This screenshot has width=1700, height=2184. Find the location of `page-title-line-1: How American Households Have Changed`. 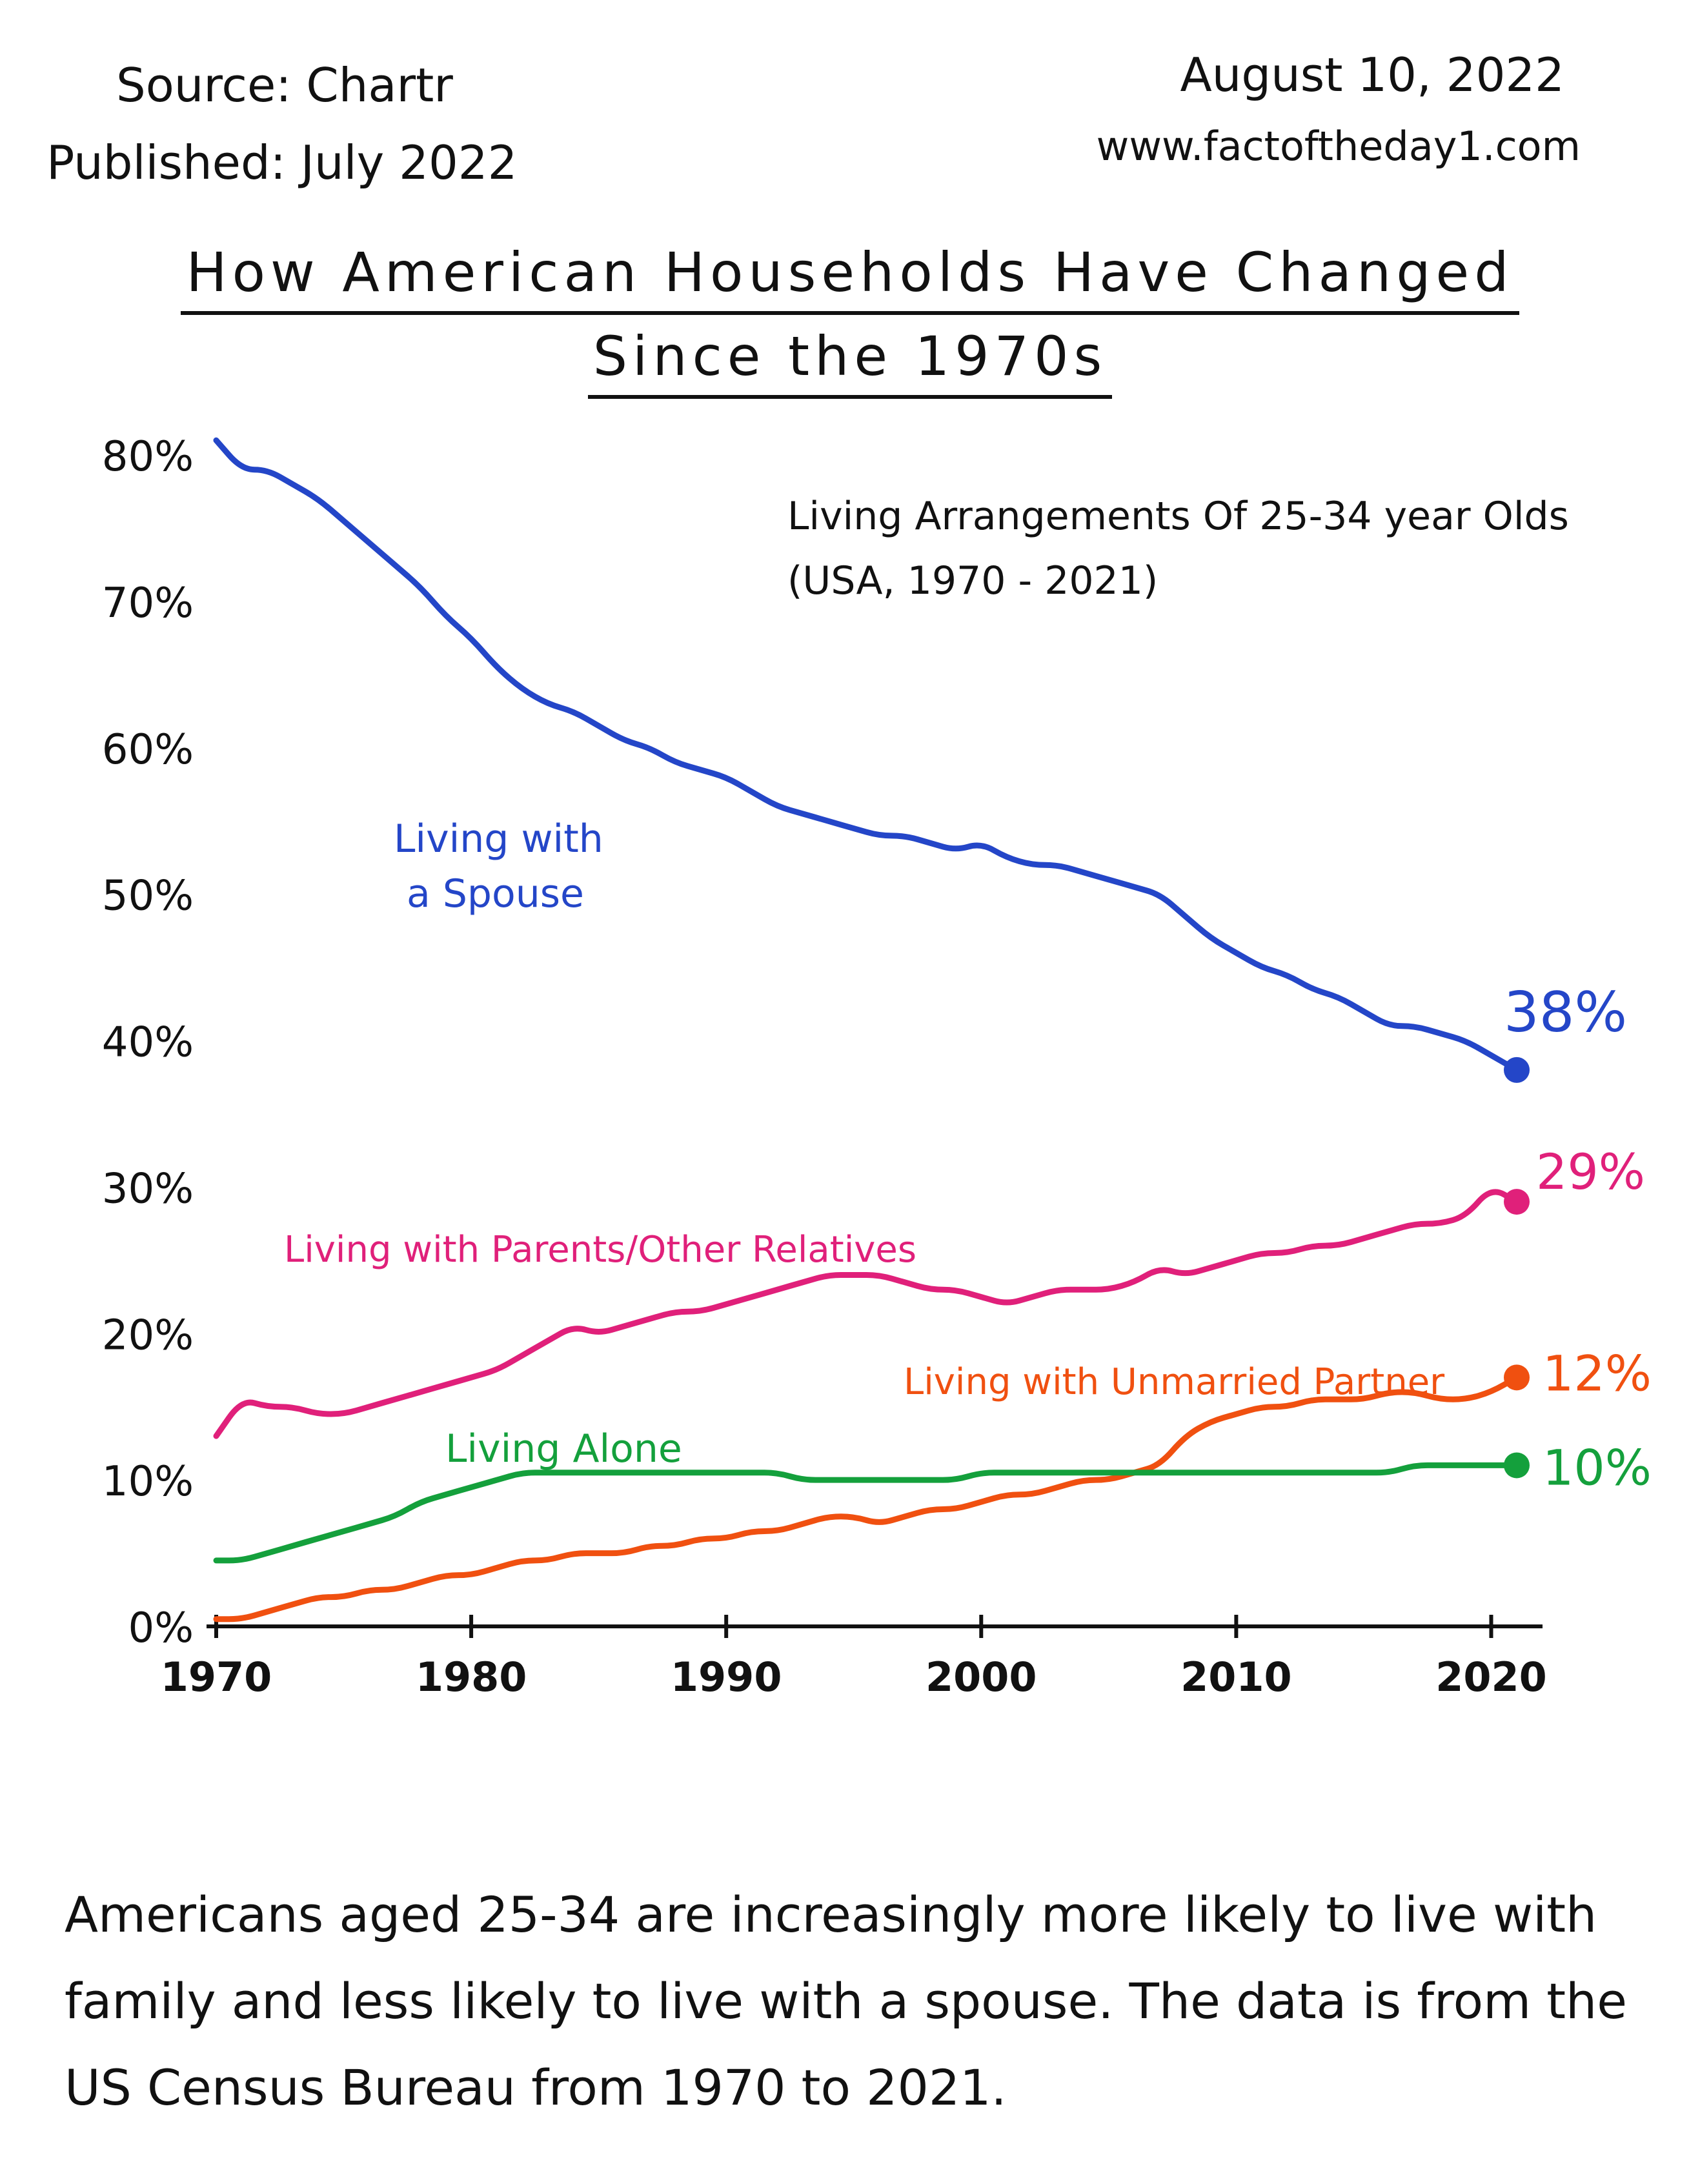

page-title-line-1: How American Households Have Changed is located at coordinates (850, 280).